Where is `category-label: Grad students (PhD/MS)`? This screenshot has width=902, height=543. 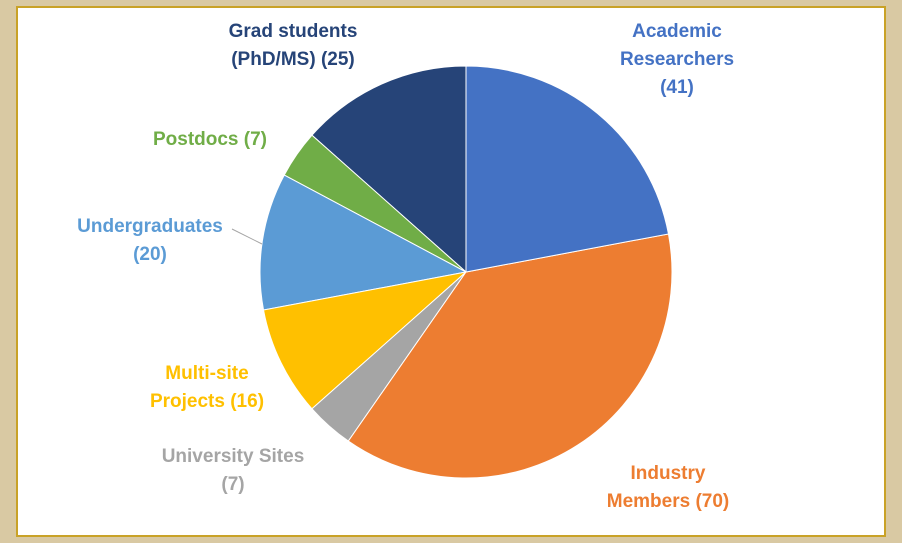
category-label: Grad students (PhD/MS) is located at coordinates (293, 45).